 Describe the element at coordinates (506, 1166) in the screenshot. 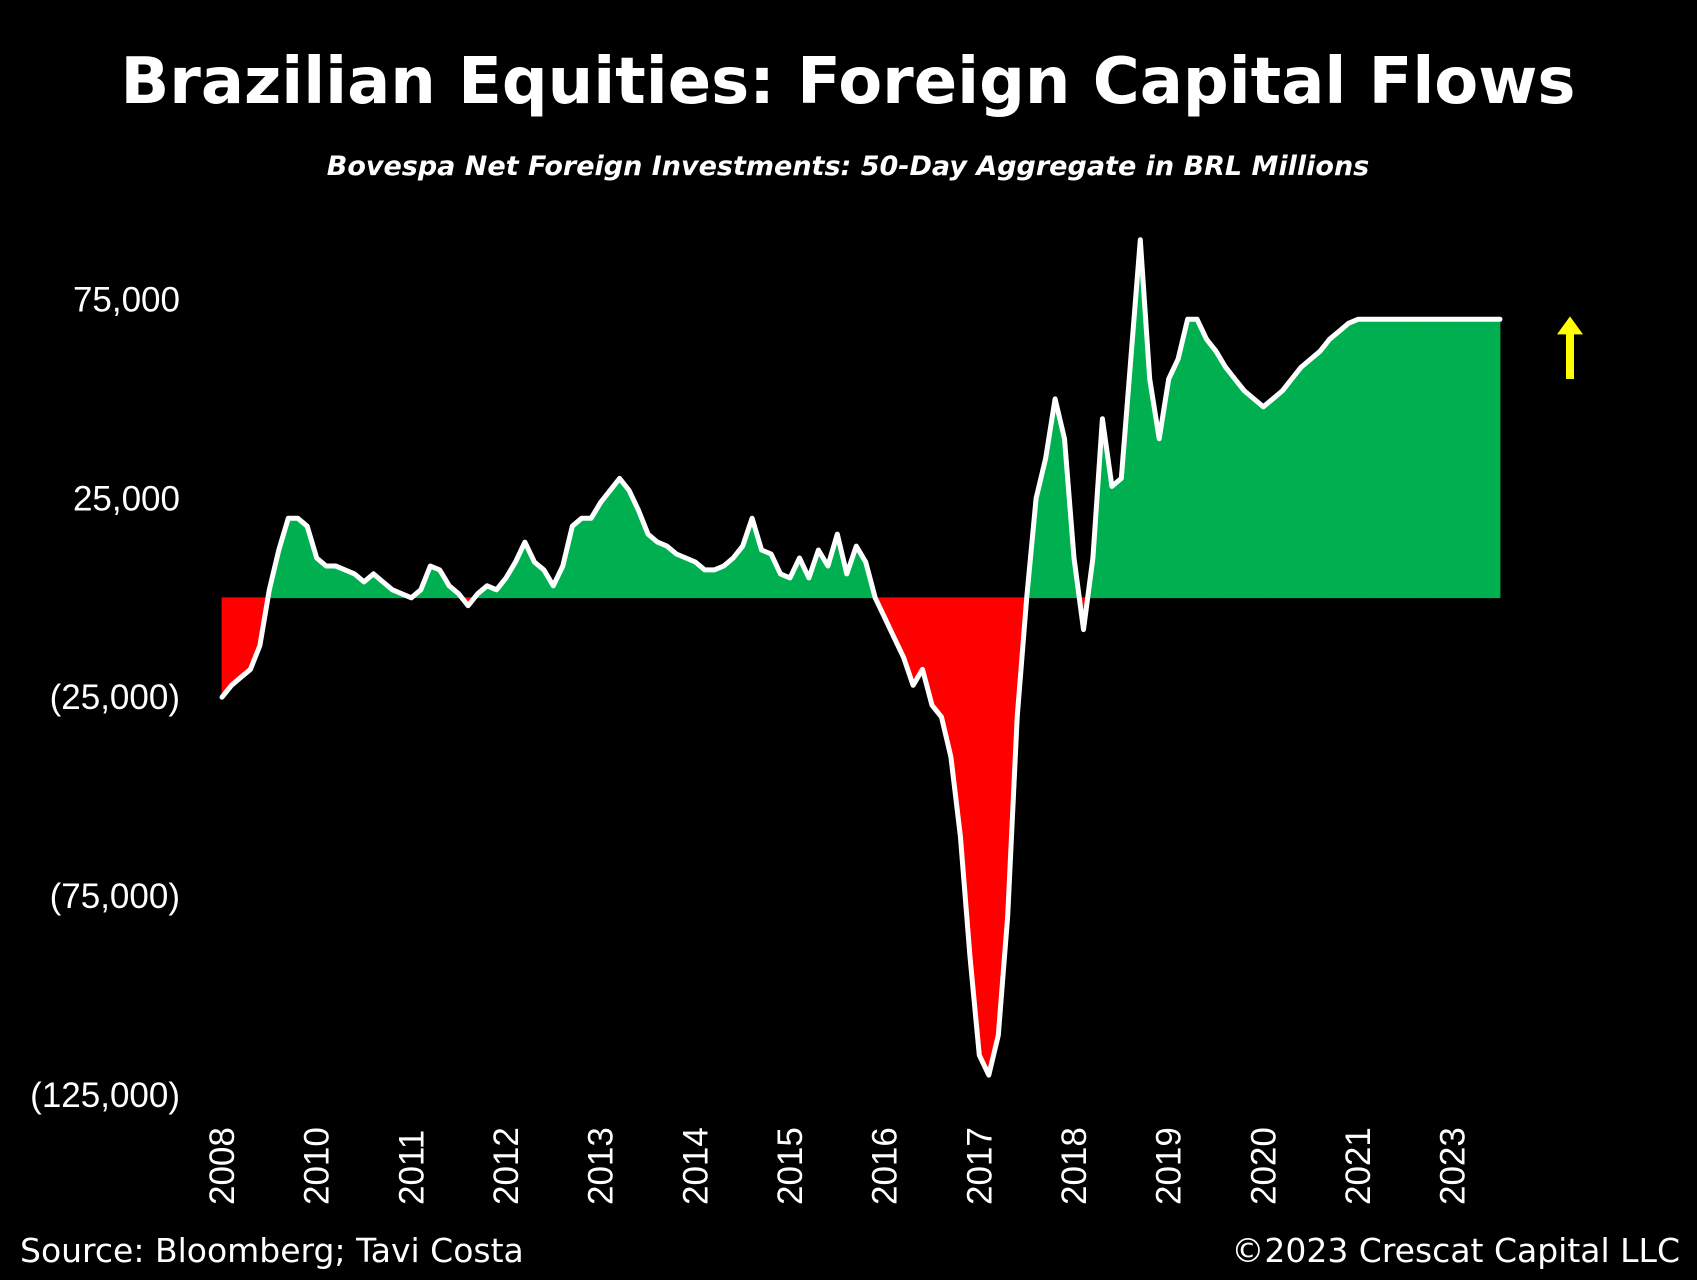

I see `x-tick-label: 2012` at that location.